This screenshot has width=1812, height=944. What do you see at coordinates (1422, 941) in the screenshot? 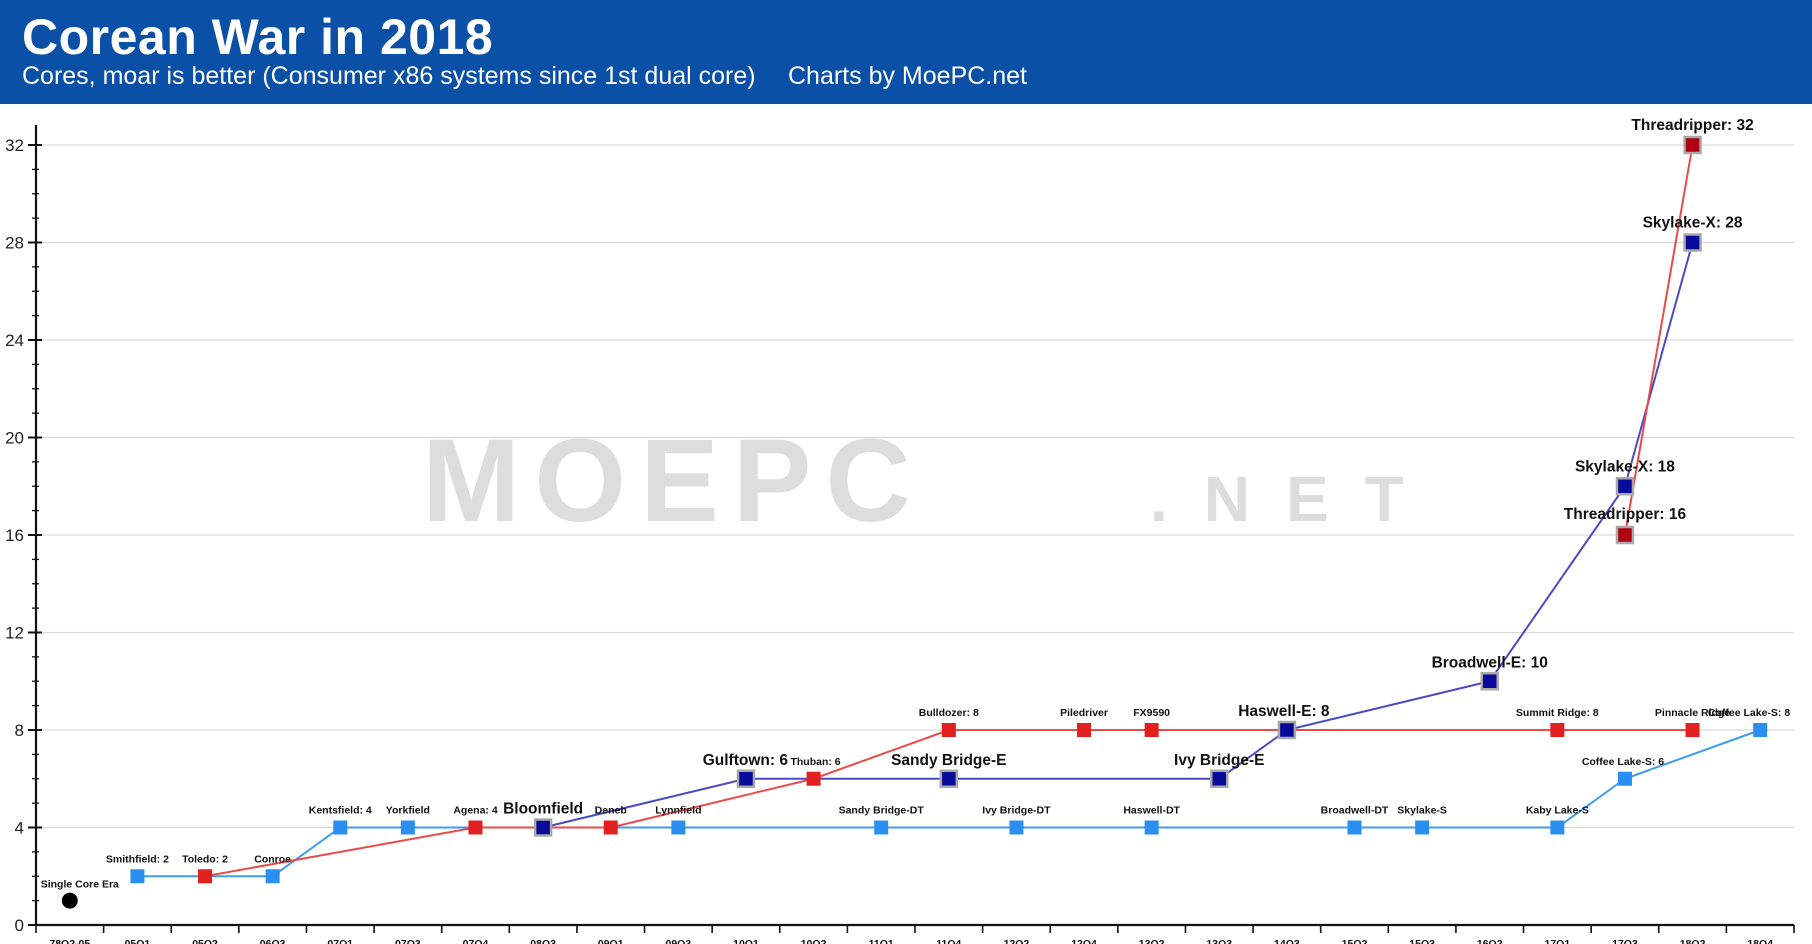
I see `x-tick-label: 15Q3` at bounding box center [1422, 941].